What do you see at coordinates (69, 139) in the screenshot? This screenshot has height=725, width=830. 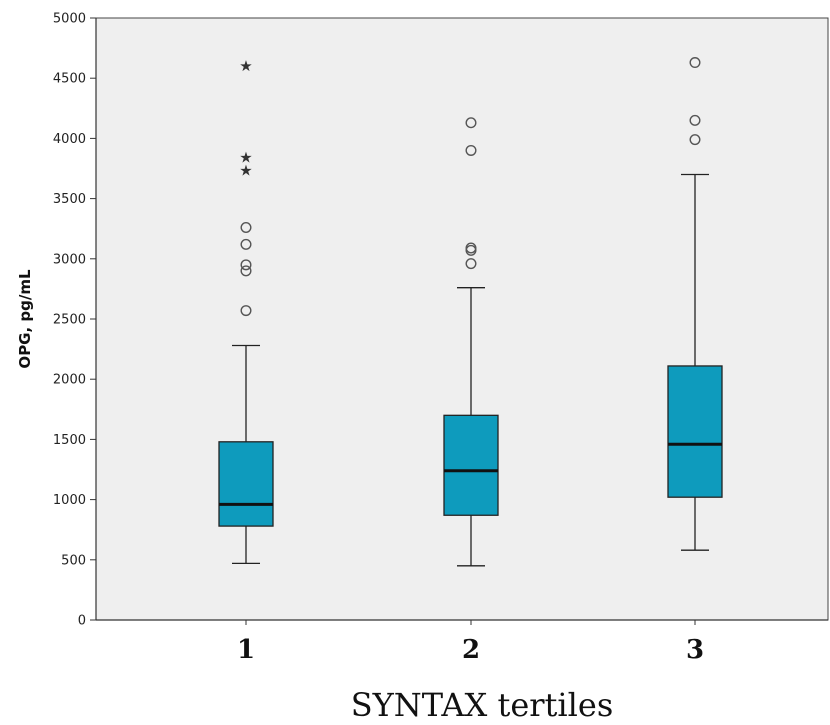 I see `y-tick-label: 4000` at bounding box center [69, 139].